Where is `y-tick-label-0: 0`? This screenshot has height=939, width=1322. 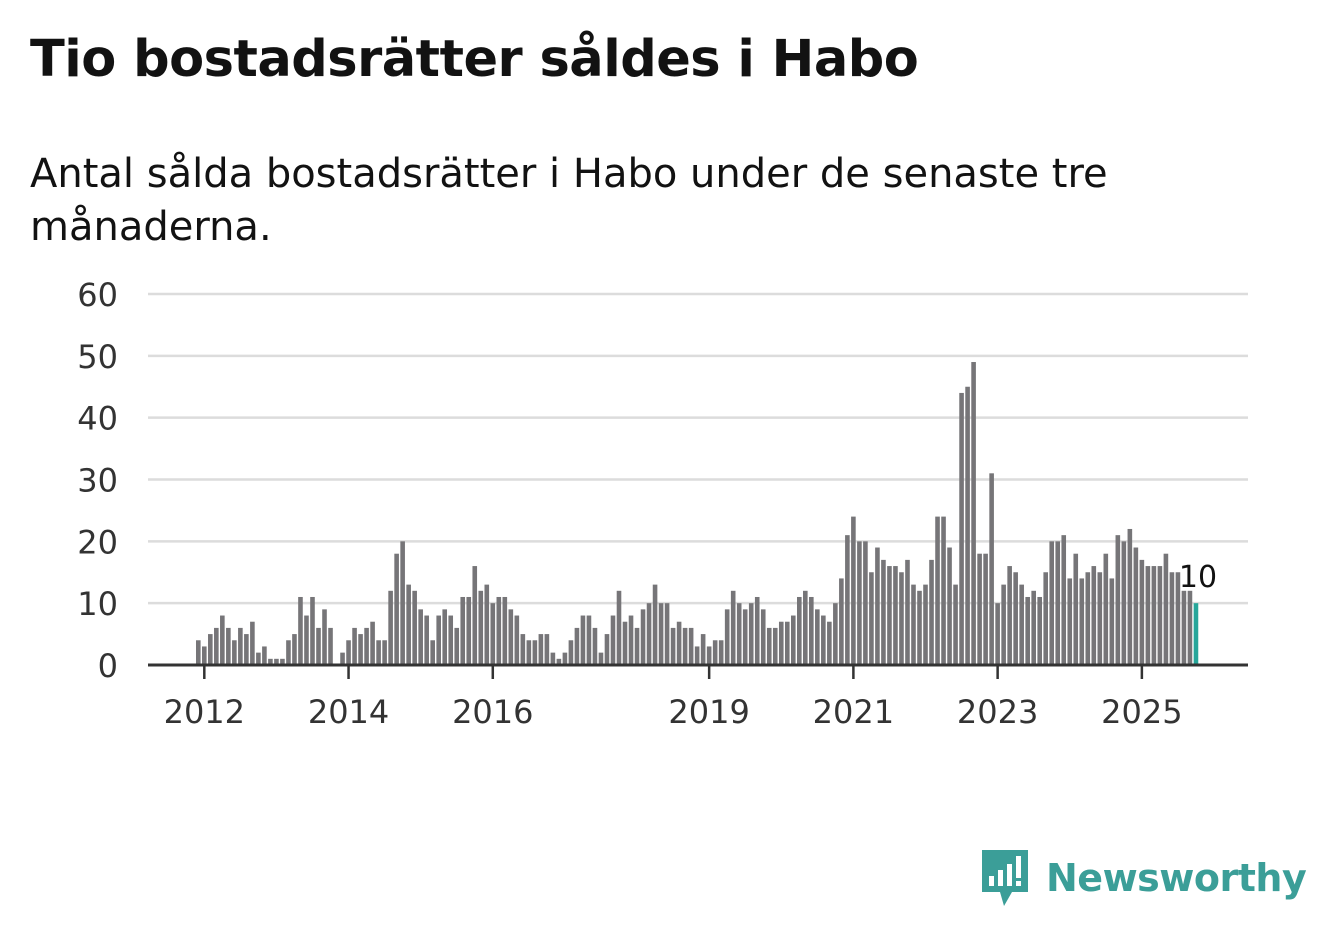
y-tick-label-0: 0 is located at coordinates (108, 666).